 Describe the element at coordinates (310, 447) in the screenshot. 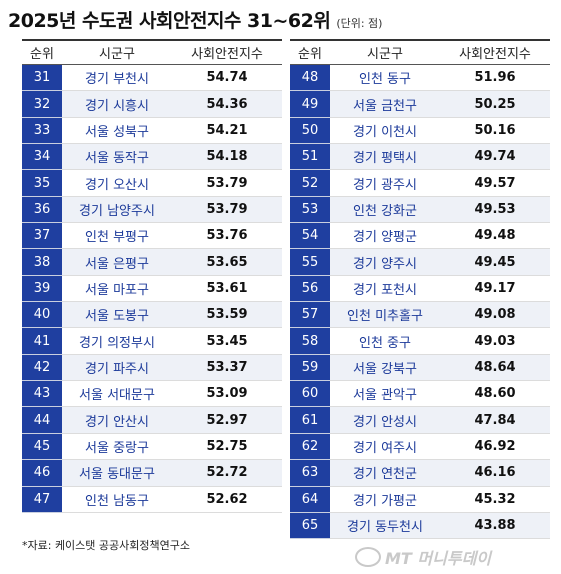

I see `rank-cell: 62` at that location.